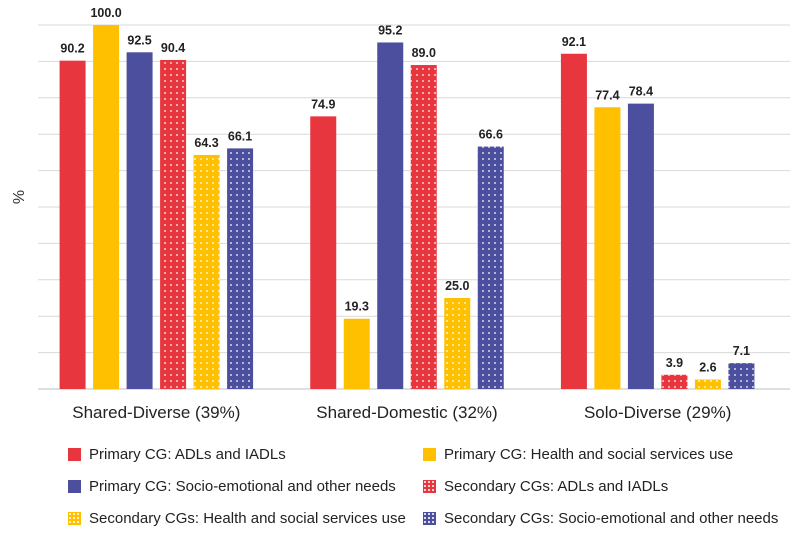  What do you see at coordinates (187, 454) in the screenshot?
I see `legend-label: Primary CG: ADLs and IADLs` at bounding box center [187, 454].